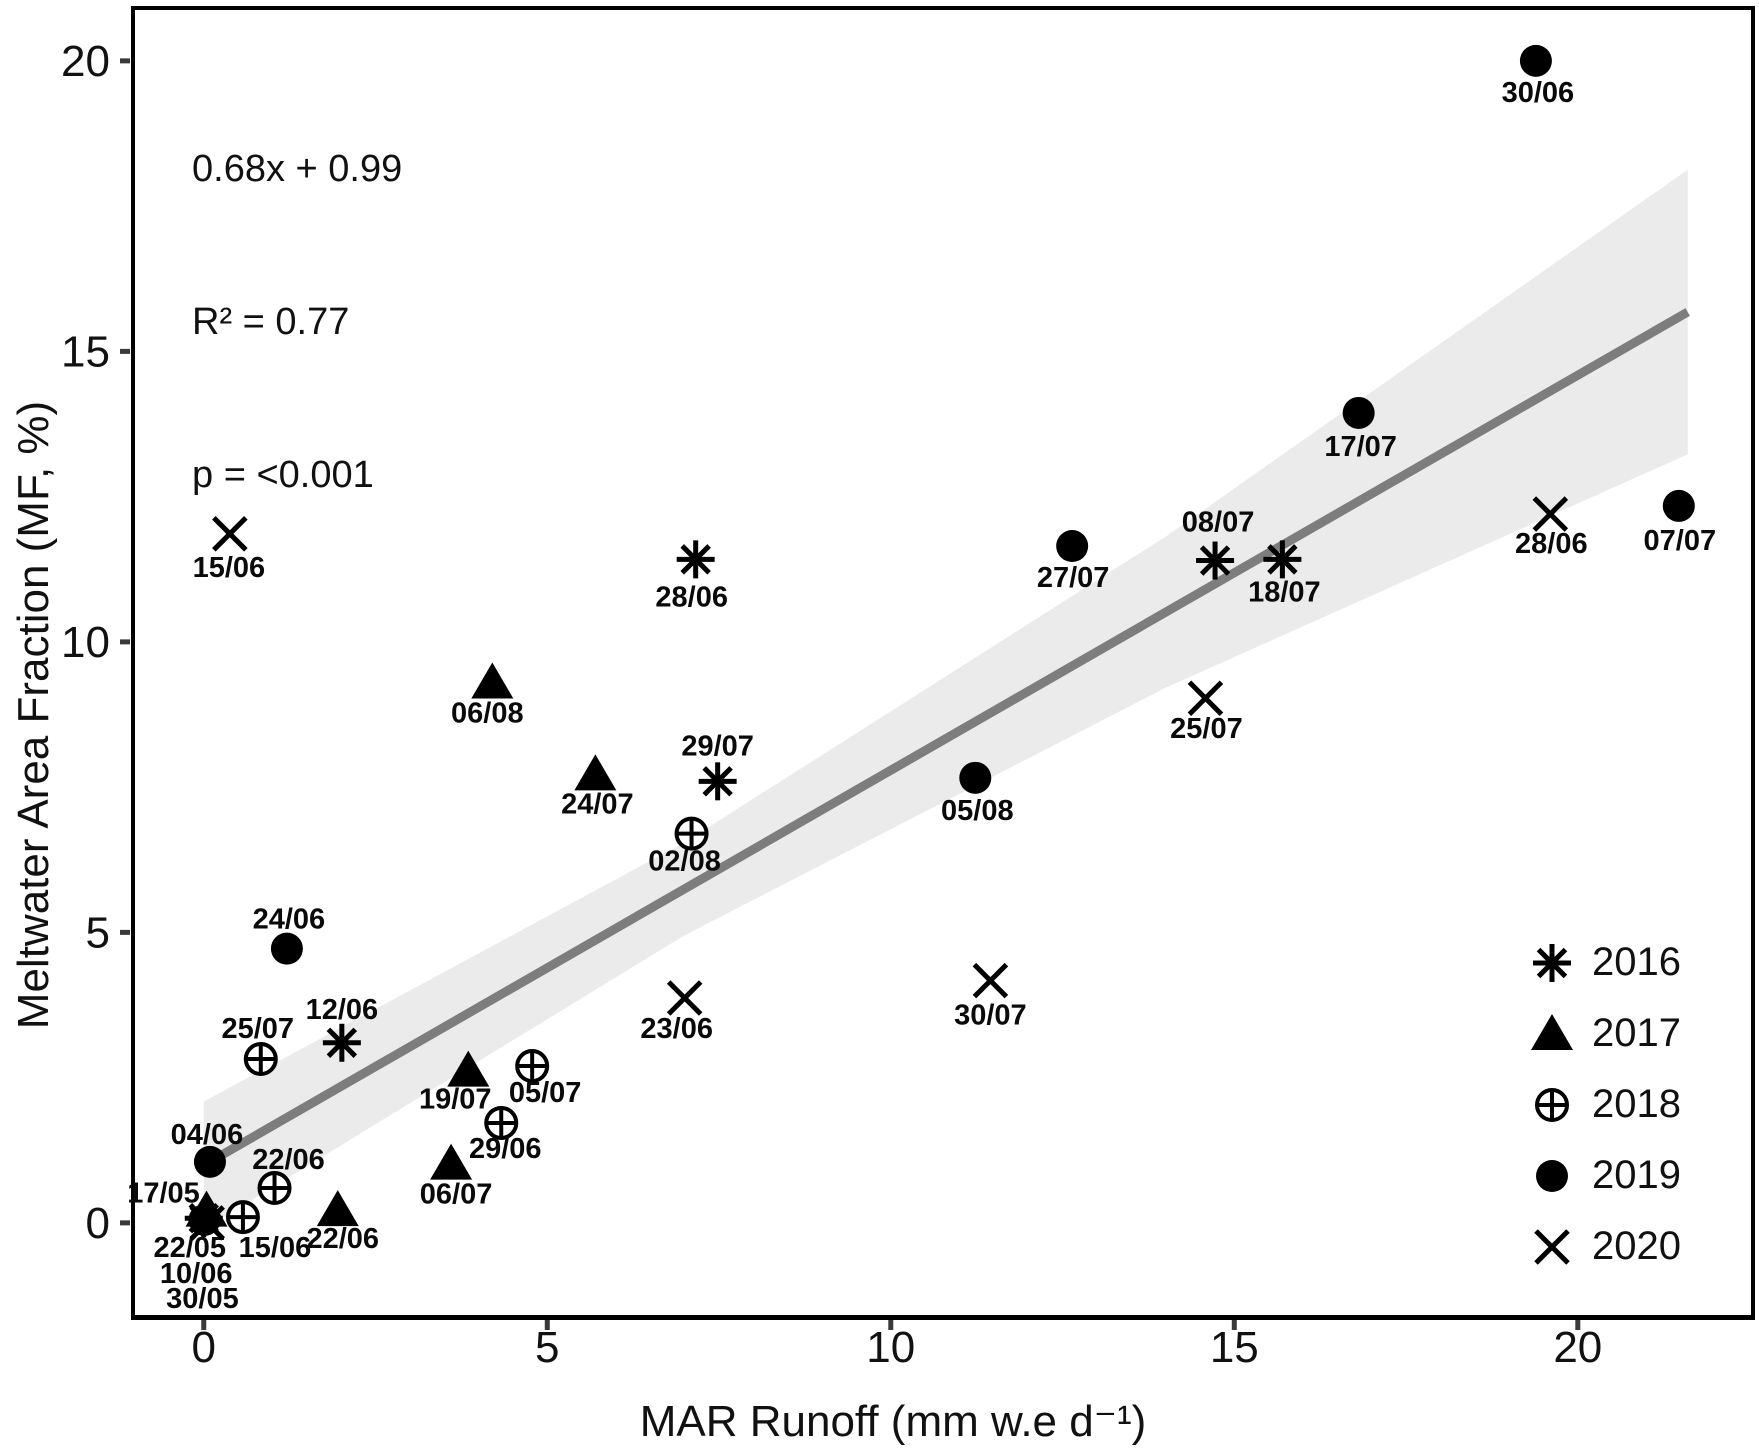  What do you see at coordinates (1284, 592) in the screenshot?
I see `point-label: 18/07` at bounding box center [1284, 592].